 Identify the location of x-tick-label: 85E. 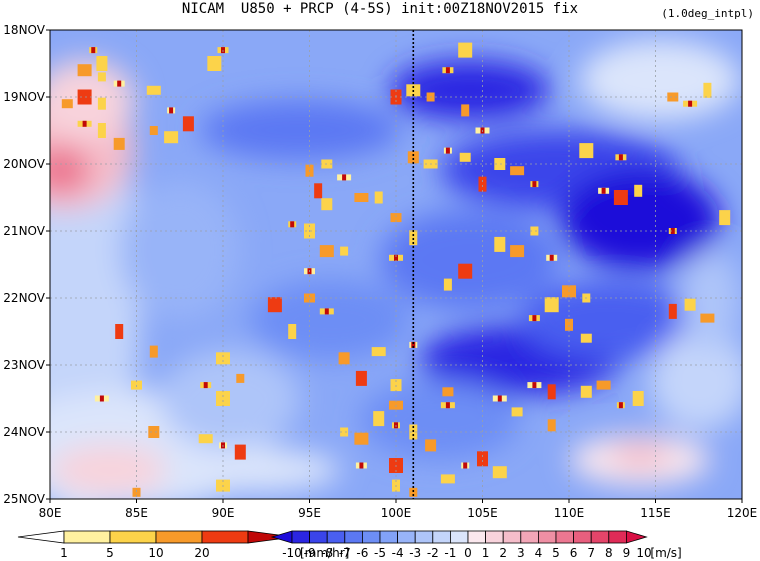
(136, 513).